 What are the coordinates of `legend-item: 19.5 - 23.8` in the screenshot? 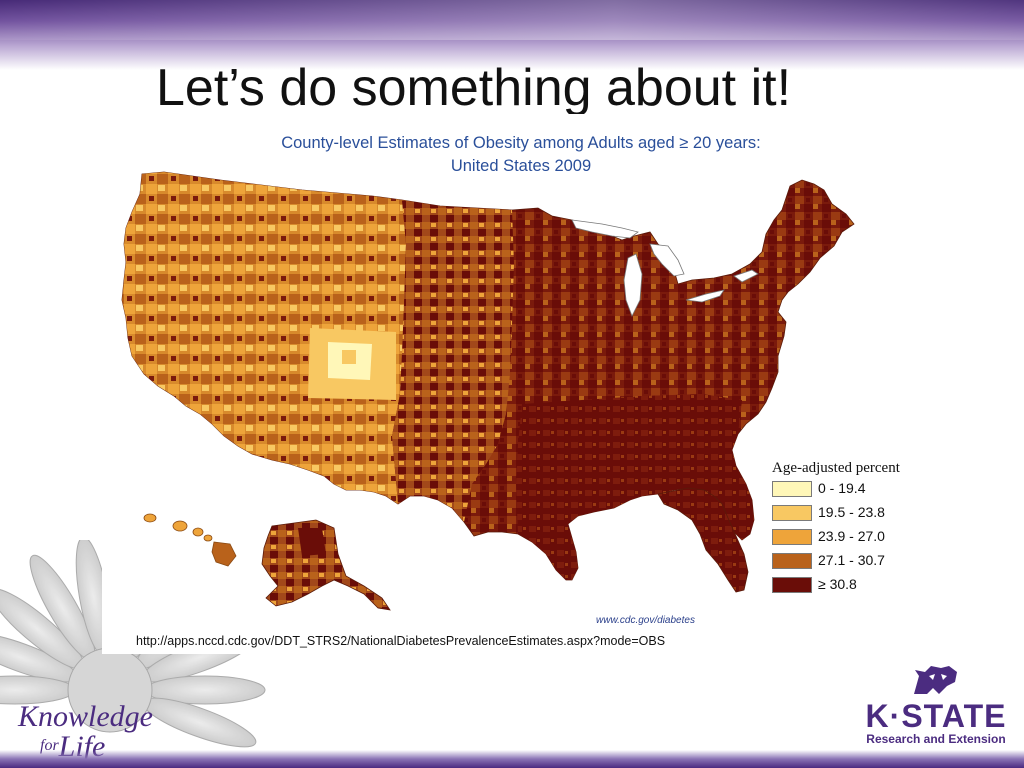 It's located at (852, 513).